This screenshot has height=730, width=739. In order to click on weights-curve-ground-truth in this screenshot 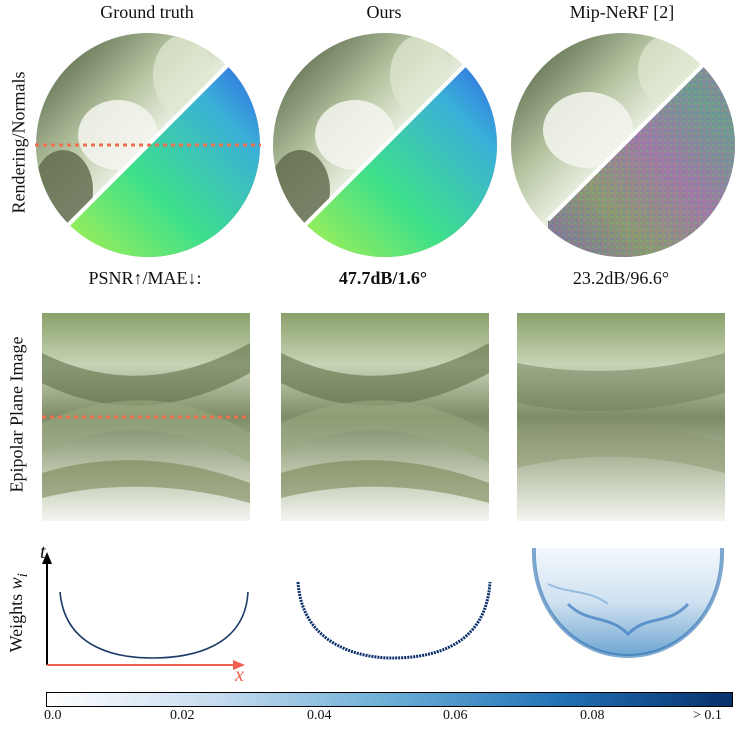, I will do `click(154, 625)`.